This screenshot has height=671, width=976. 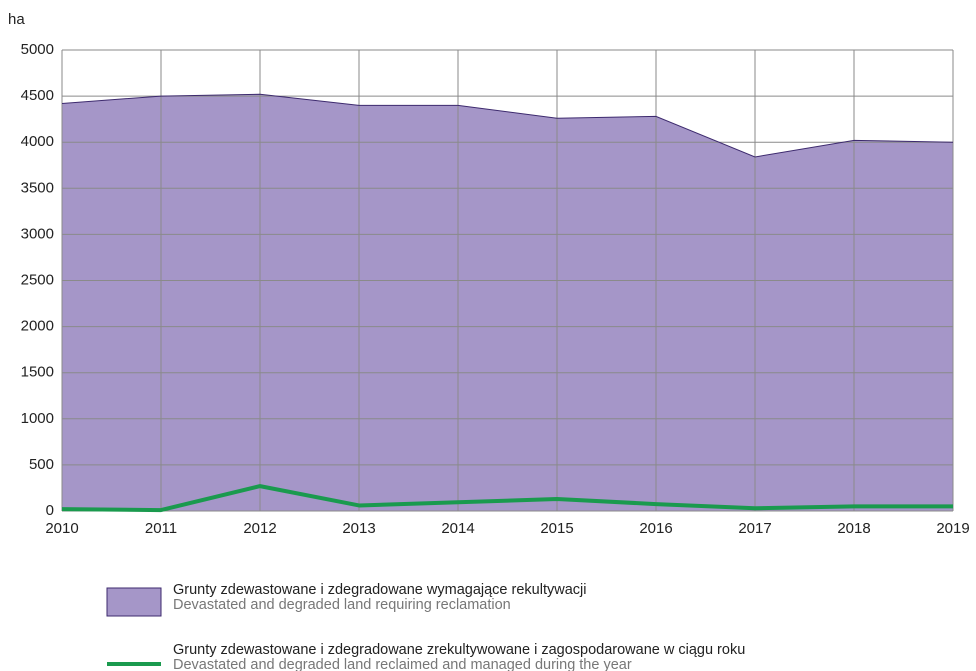 I want to click on x-tick-label: 2016, so click(x=655, y=528).